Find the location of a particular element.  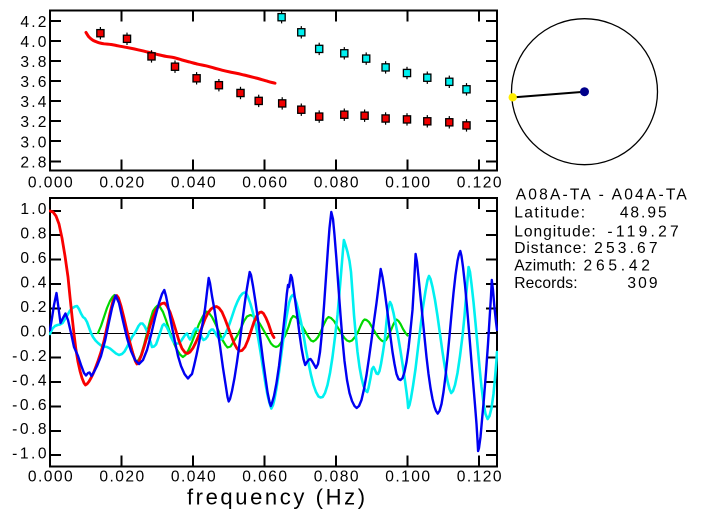

svg-text: -0.8 is located at coordinates (30, 429).